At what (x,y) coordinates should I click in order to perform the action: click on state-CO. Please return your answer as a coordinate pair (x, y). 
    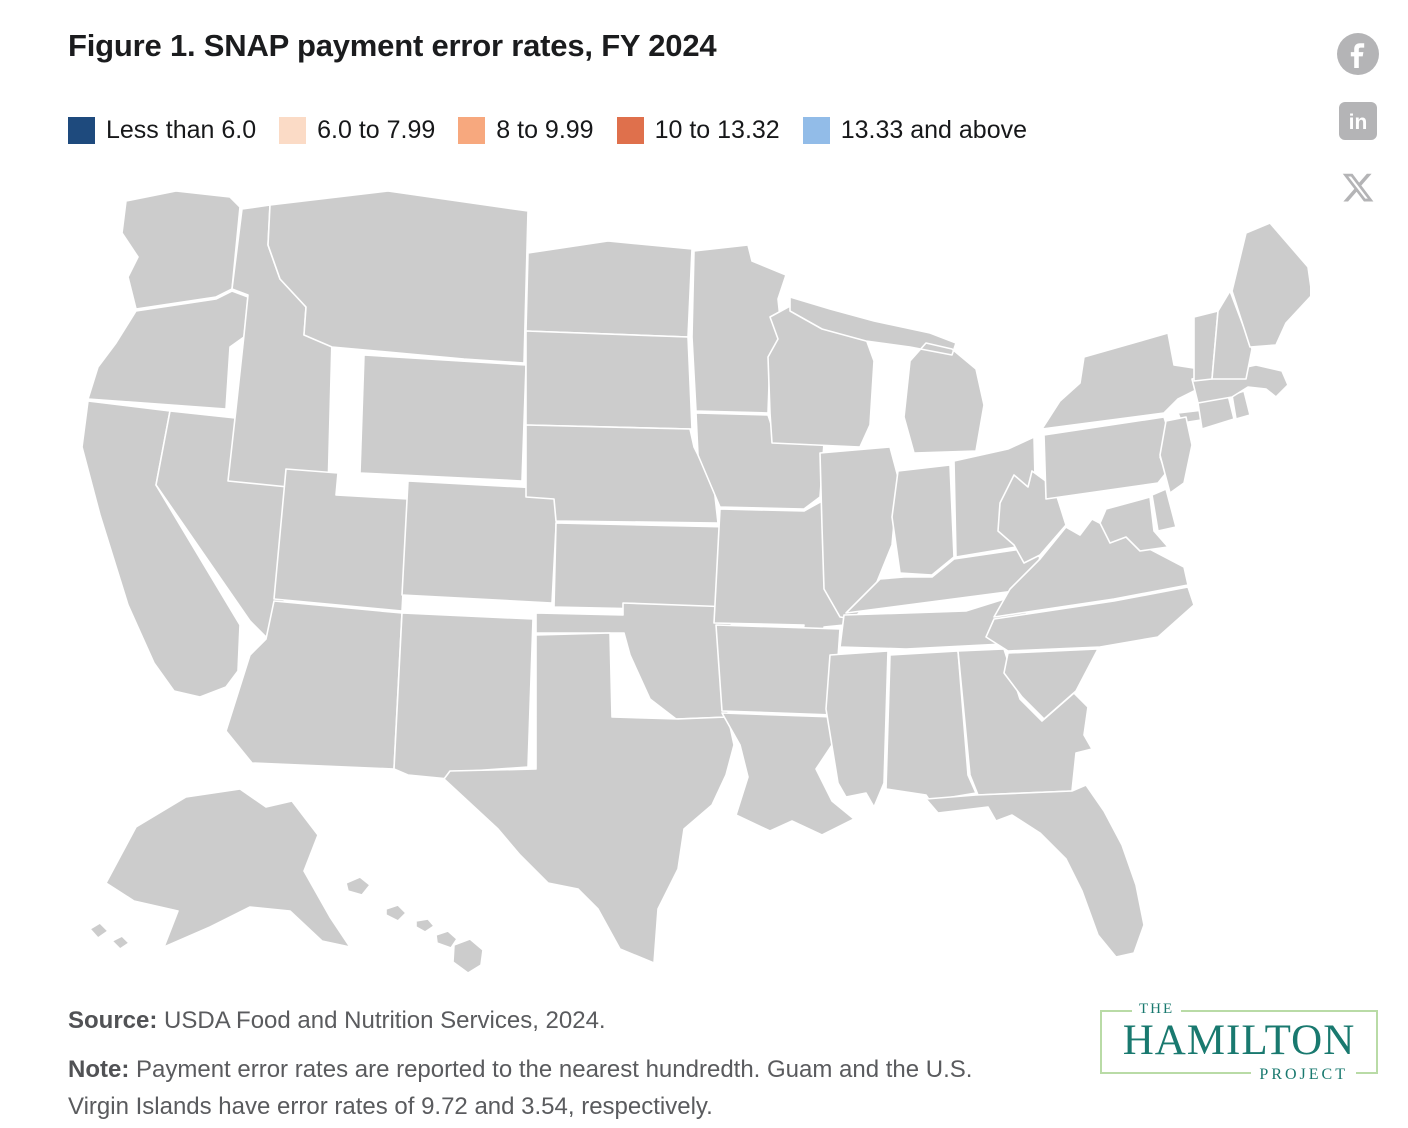
    Looking at the image, I should click on (480, 542).